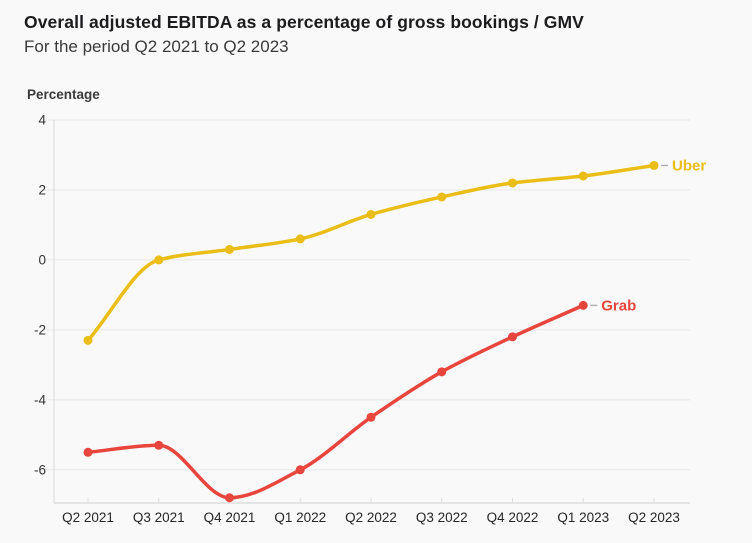 The height and width of the screenshot is (543, 752). I want to click on x-tick-label: Q3 2022, so click(442, 517).